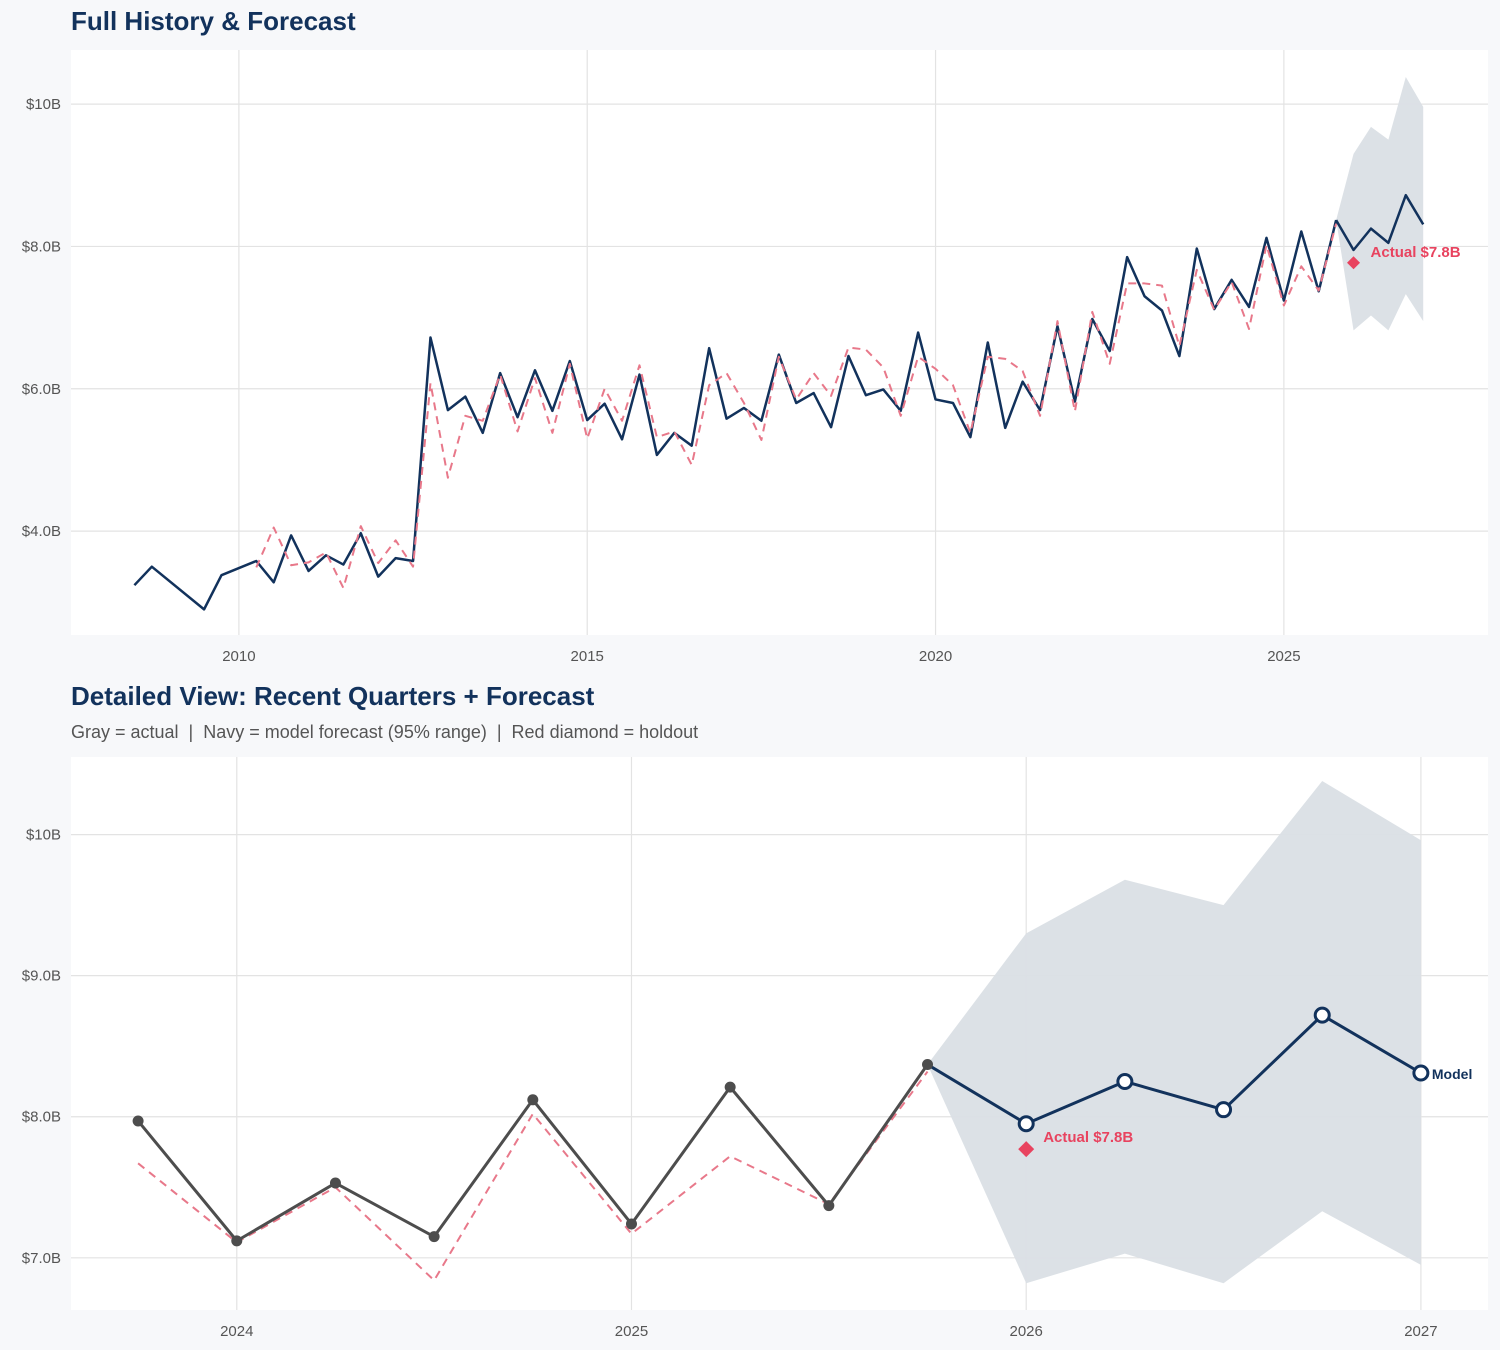 The width and height of the screenshot is (1500, 1350). I want to click on x-tick-label: 2020, so click(935, 656).